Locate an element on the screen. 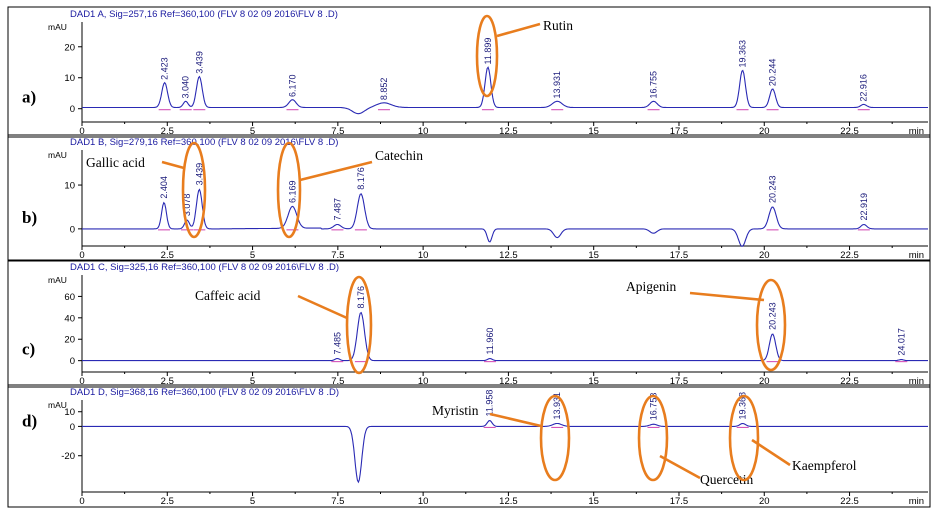  peak-rt-label: 11.960 is located at coordinates (490, 341).